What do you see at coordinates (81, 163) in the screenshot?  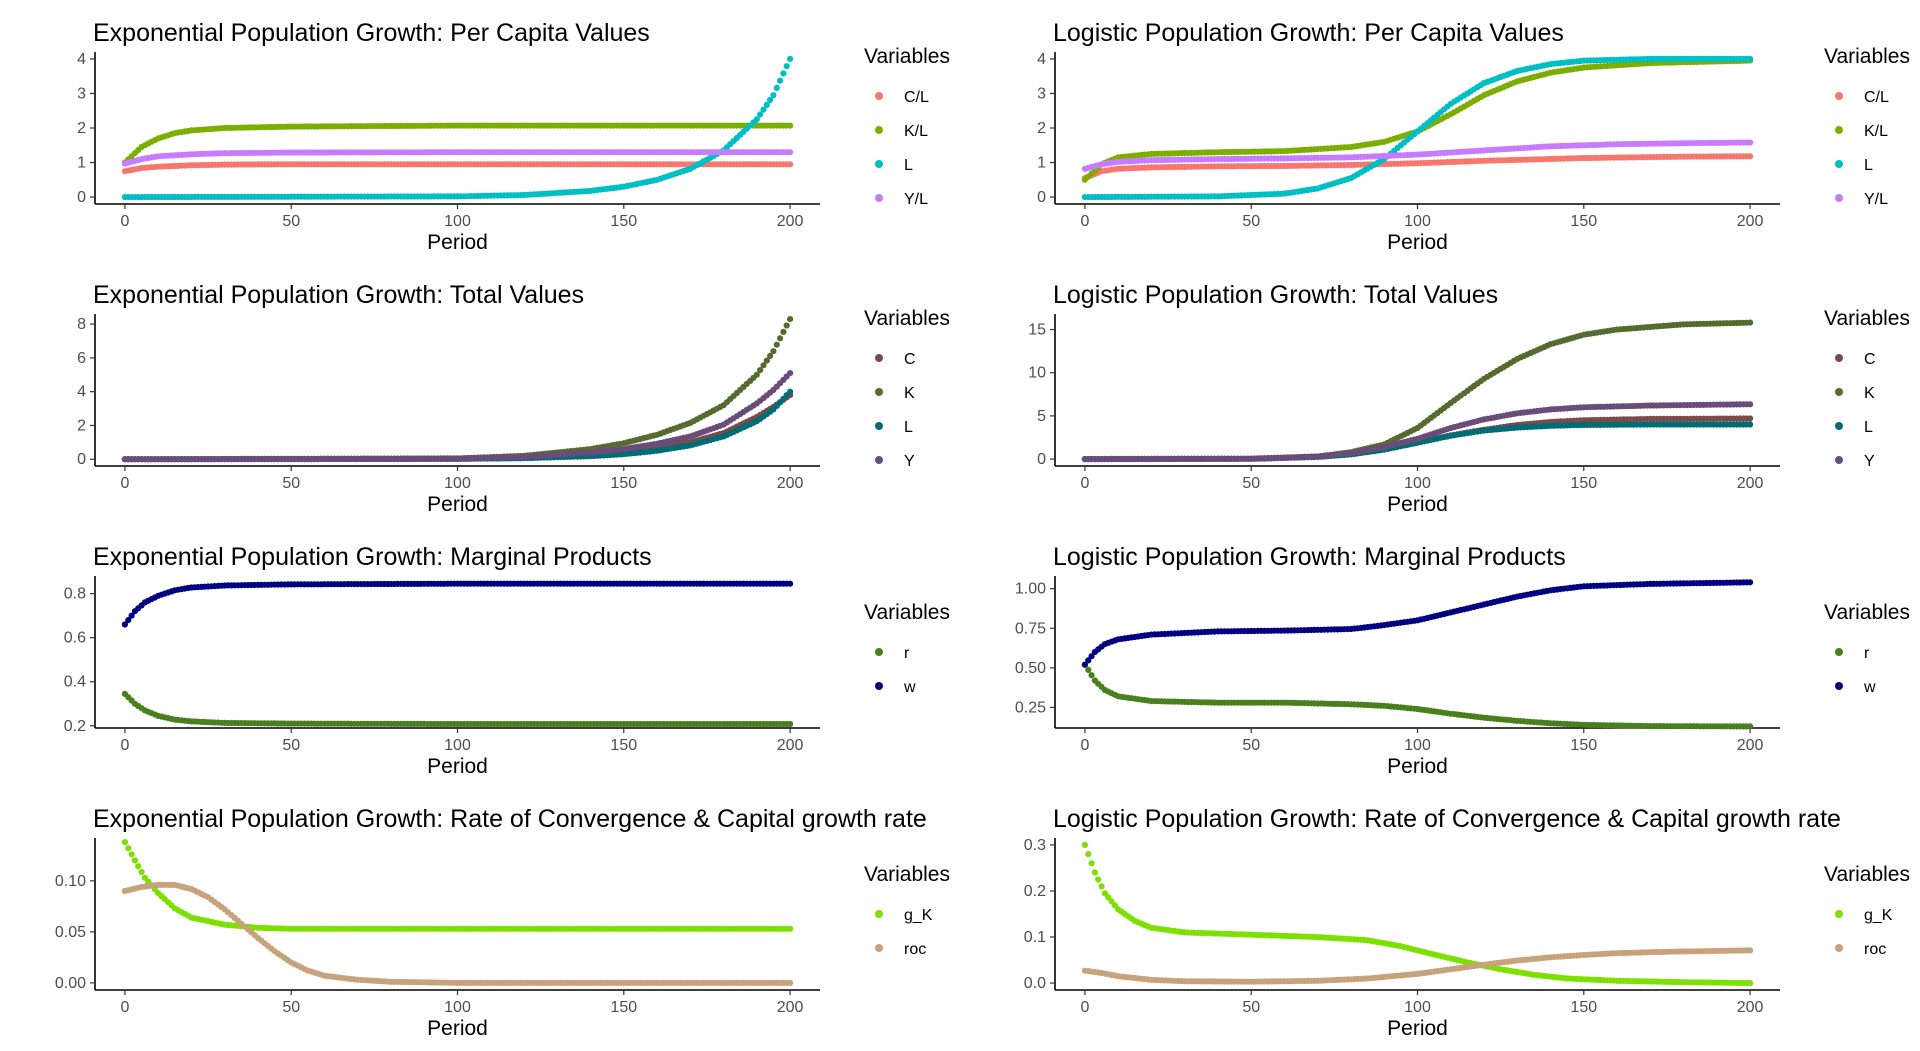 I see `y-tick-label: 1` at bounding box center [81, 163].